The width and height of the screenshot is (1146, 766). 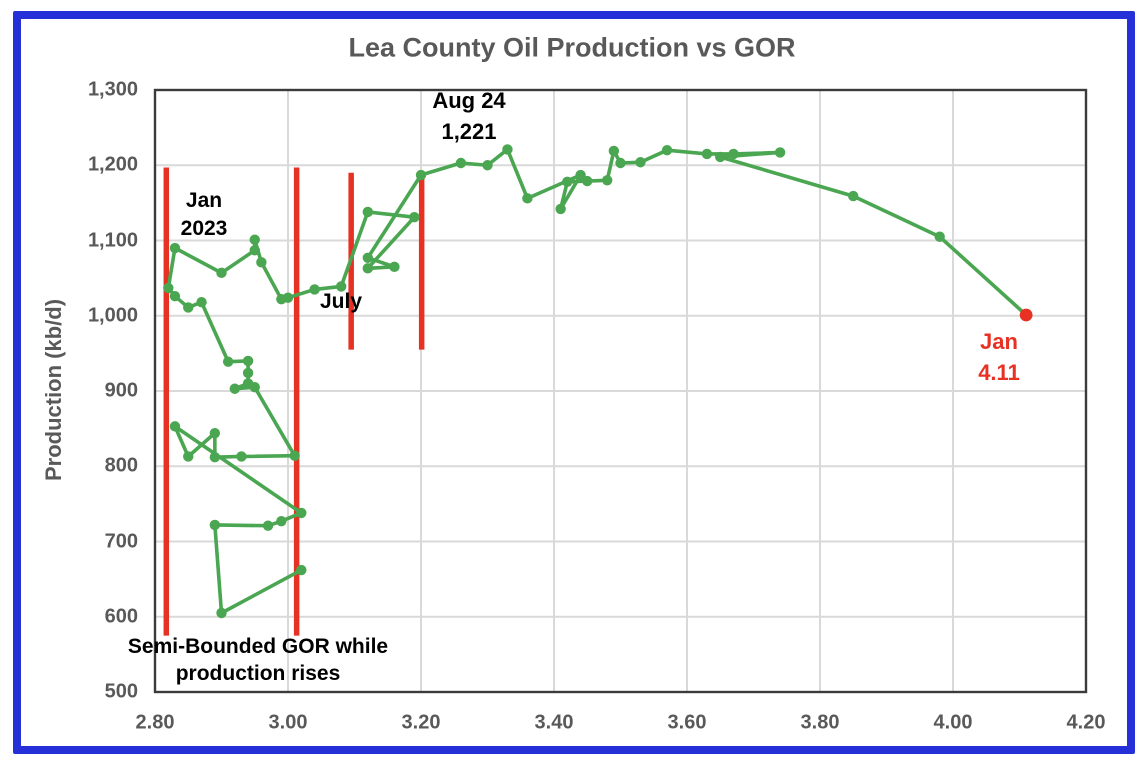 What do you see at coordinates (112, 89) in the screenshot?
I see `y-tick-label: 1,300` at bounding box center [112, 89].